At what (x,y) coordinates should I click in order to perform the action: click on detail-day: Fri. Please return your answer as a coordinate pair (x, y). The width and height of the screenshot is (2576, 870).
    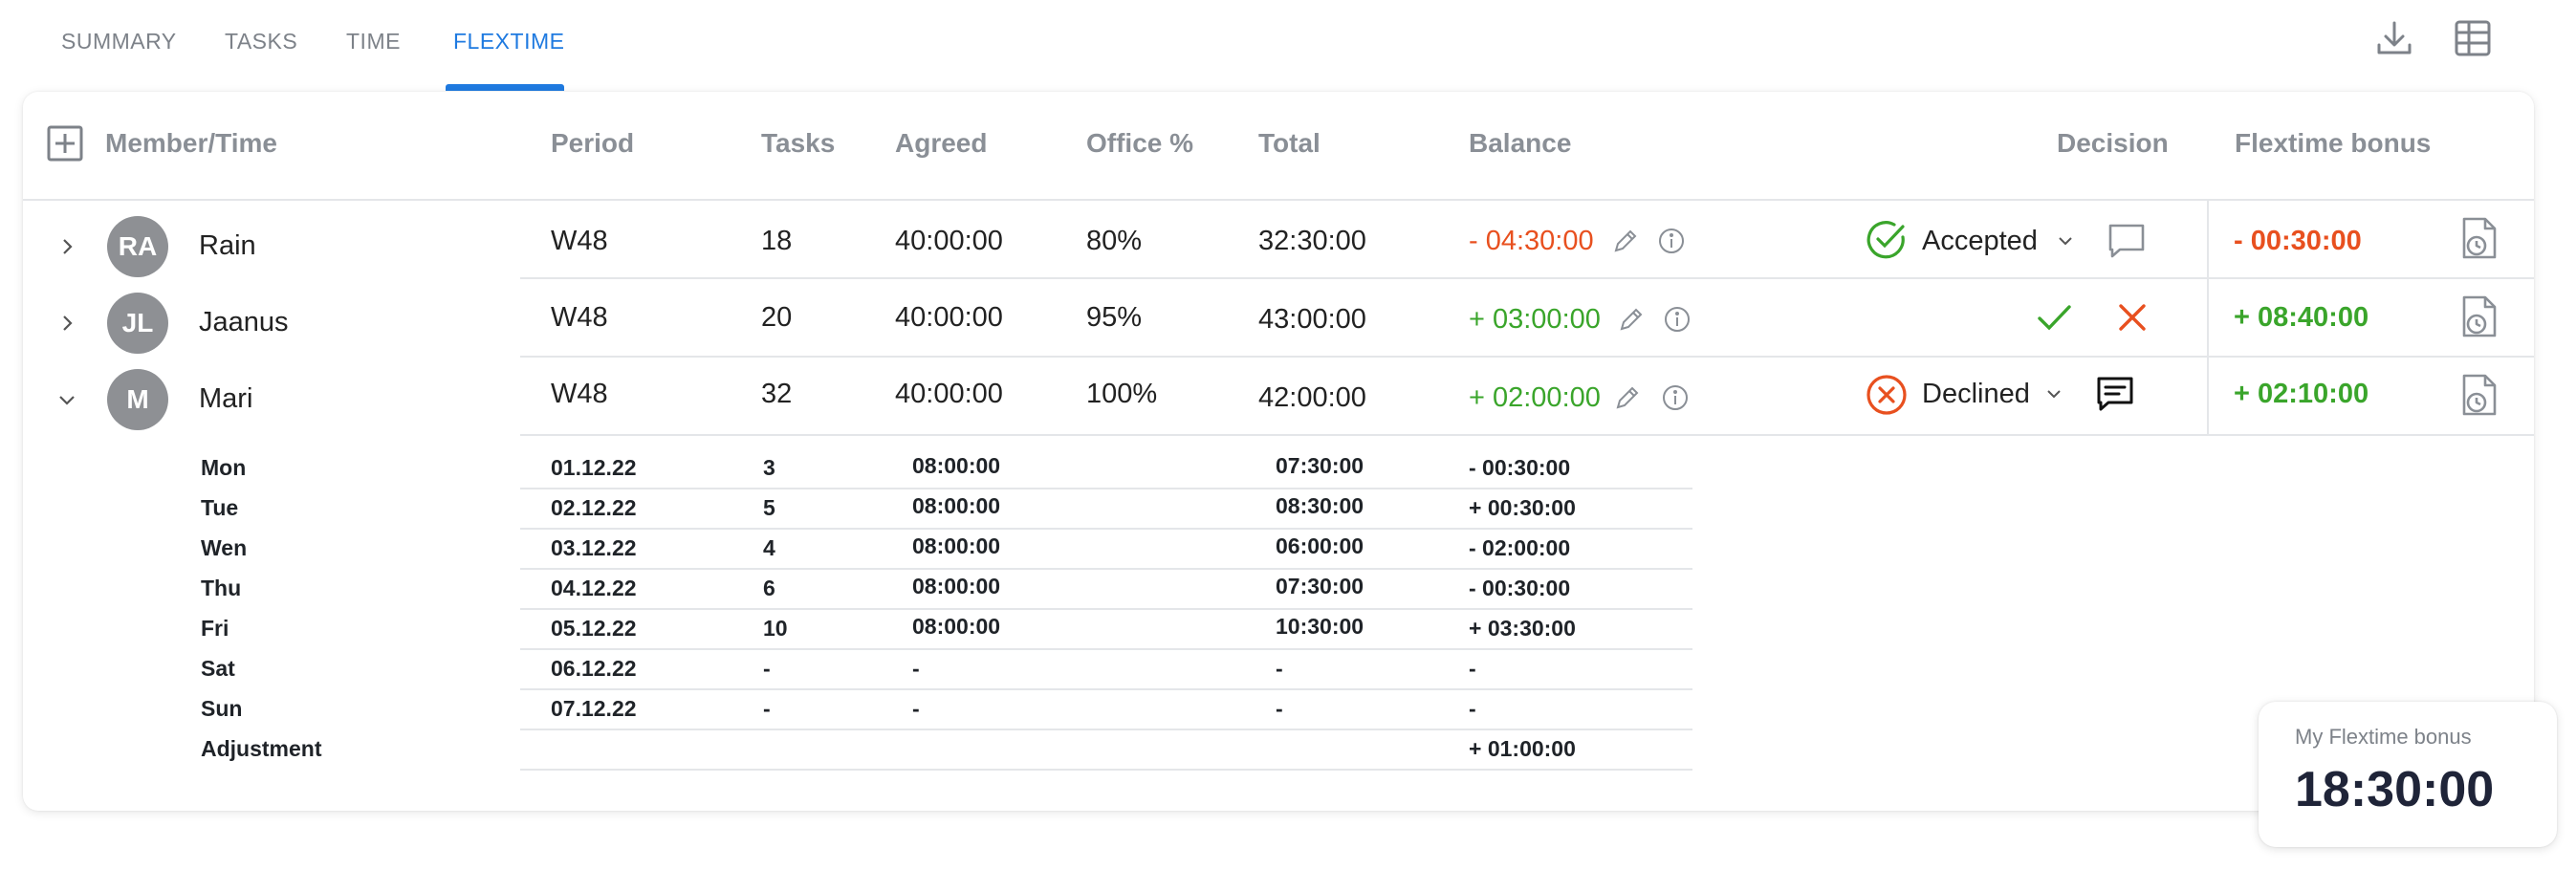
    Looking at the image, I should click on (215, 628).